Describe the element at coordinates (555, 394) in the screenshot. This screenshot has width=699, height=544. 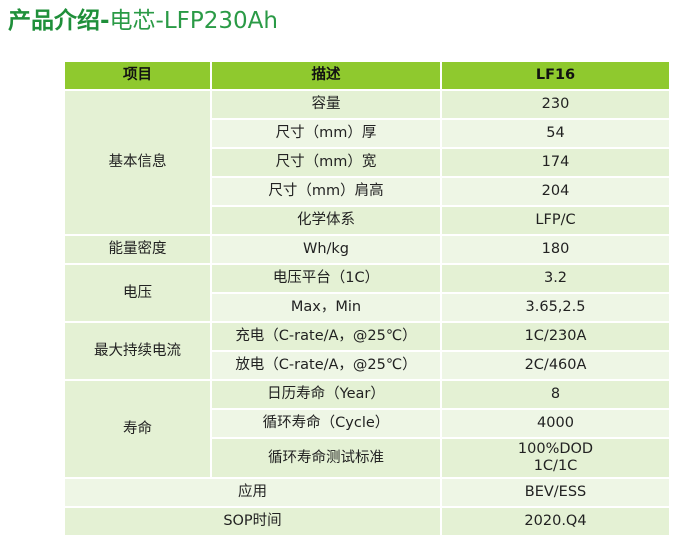
I see `value-cell: 8` at that location.